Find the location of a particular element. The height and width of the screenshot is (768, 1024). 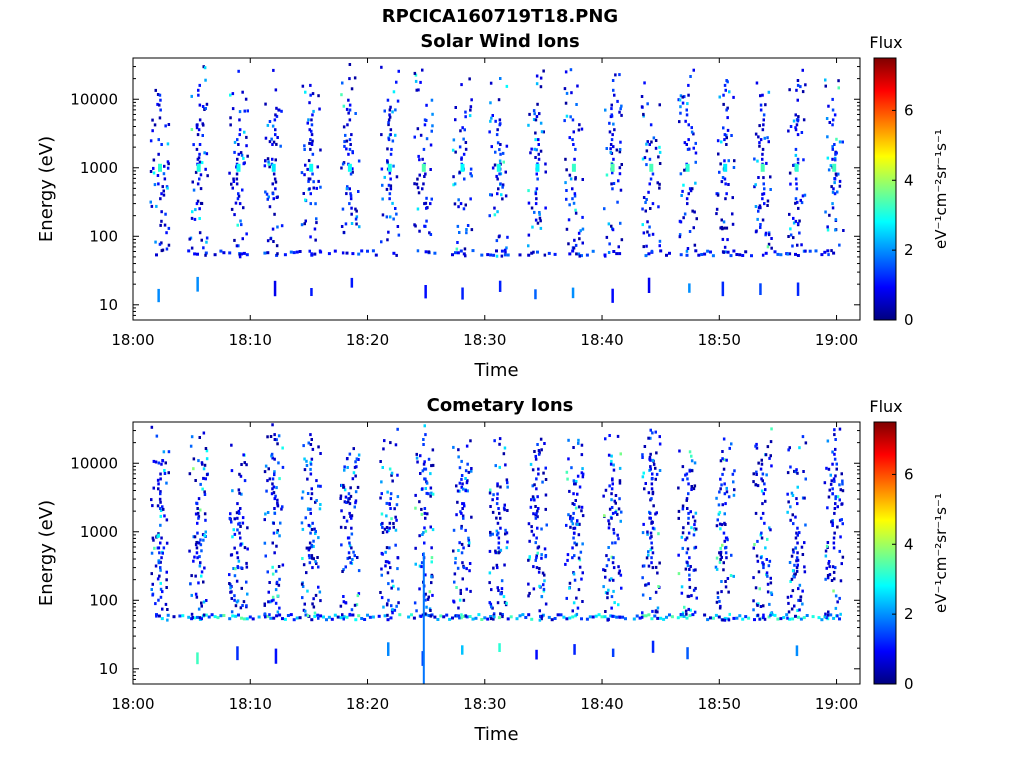

x-tick-label: 18:00 is located at coordinates (132, 704).